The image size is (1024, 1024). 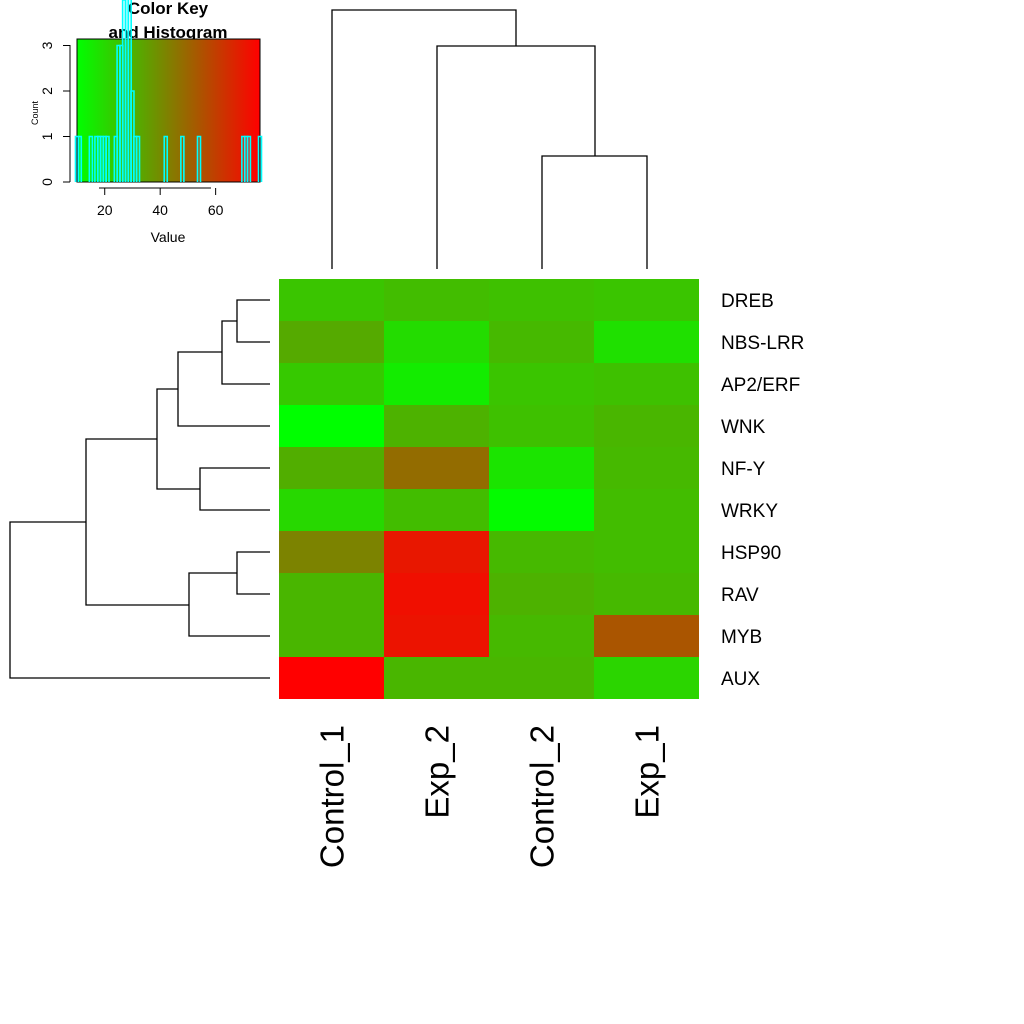 What do you see at coordinates (542, 796) in the screenshot?
I see `column-label: Control_2` at bounding box center [542, 796].